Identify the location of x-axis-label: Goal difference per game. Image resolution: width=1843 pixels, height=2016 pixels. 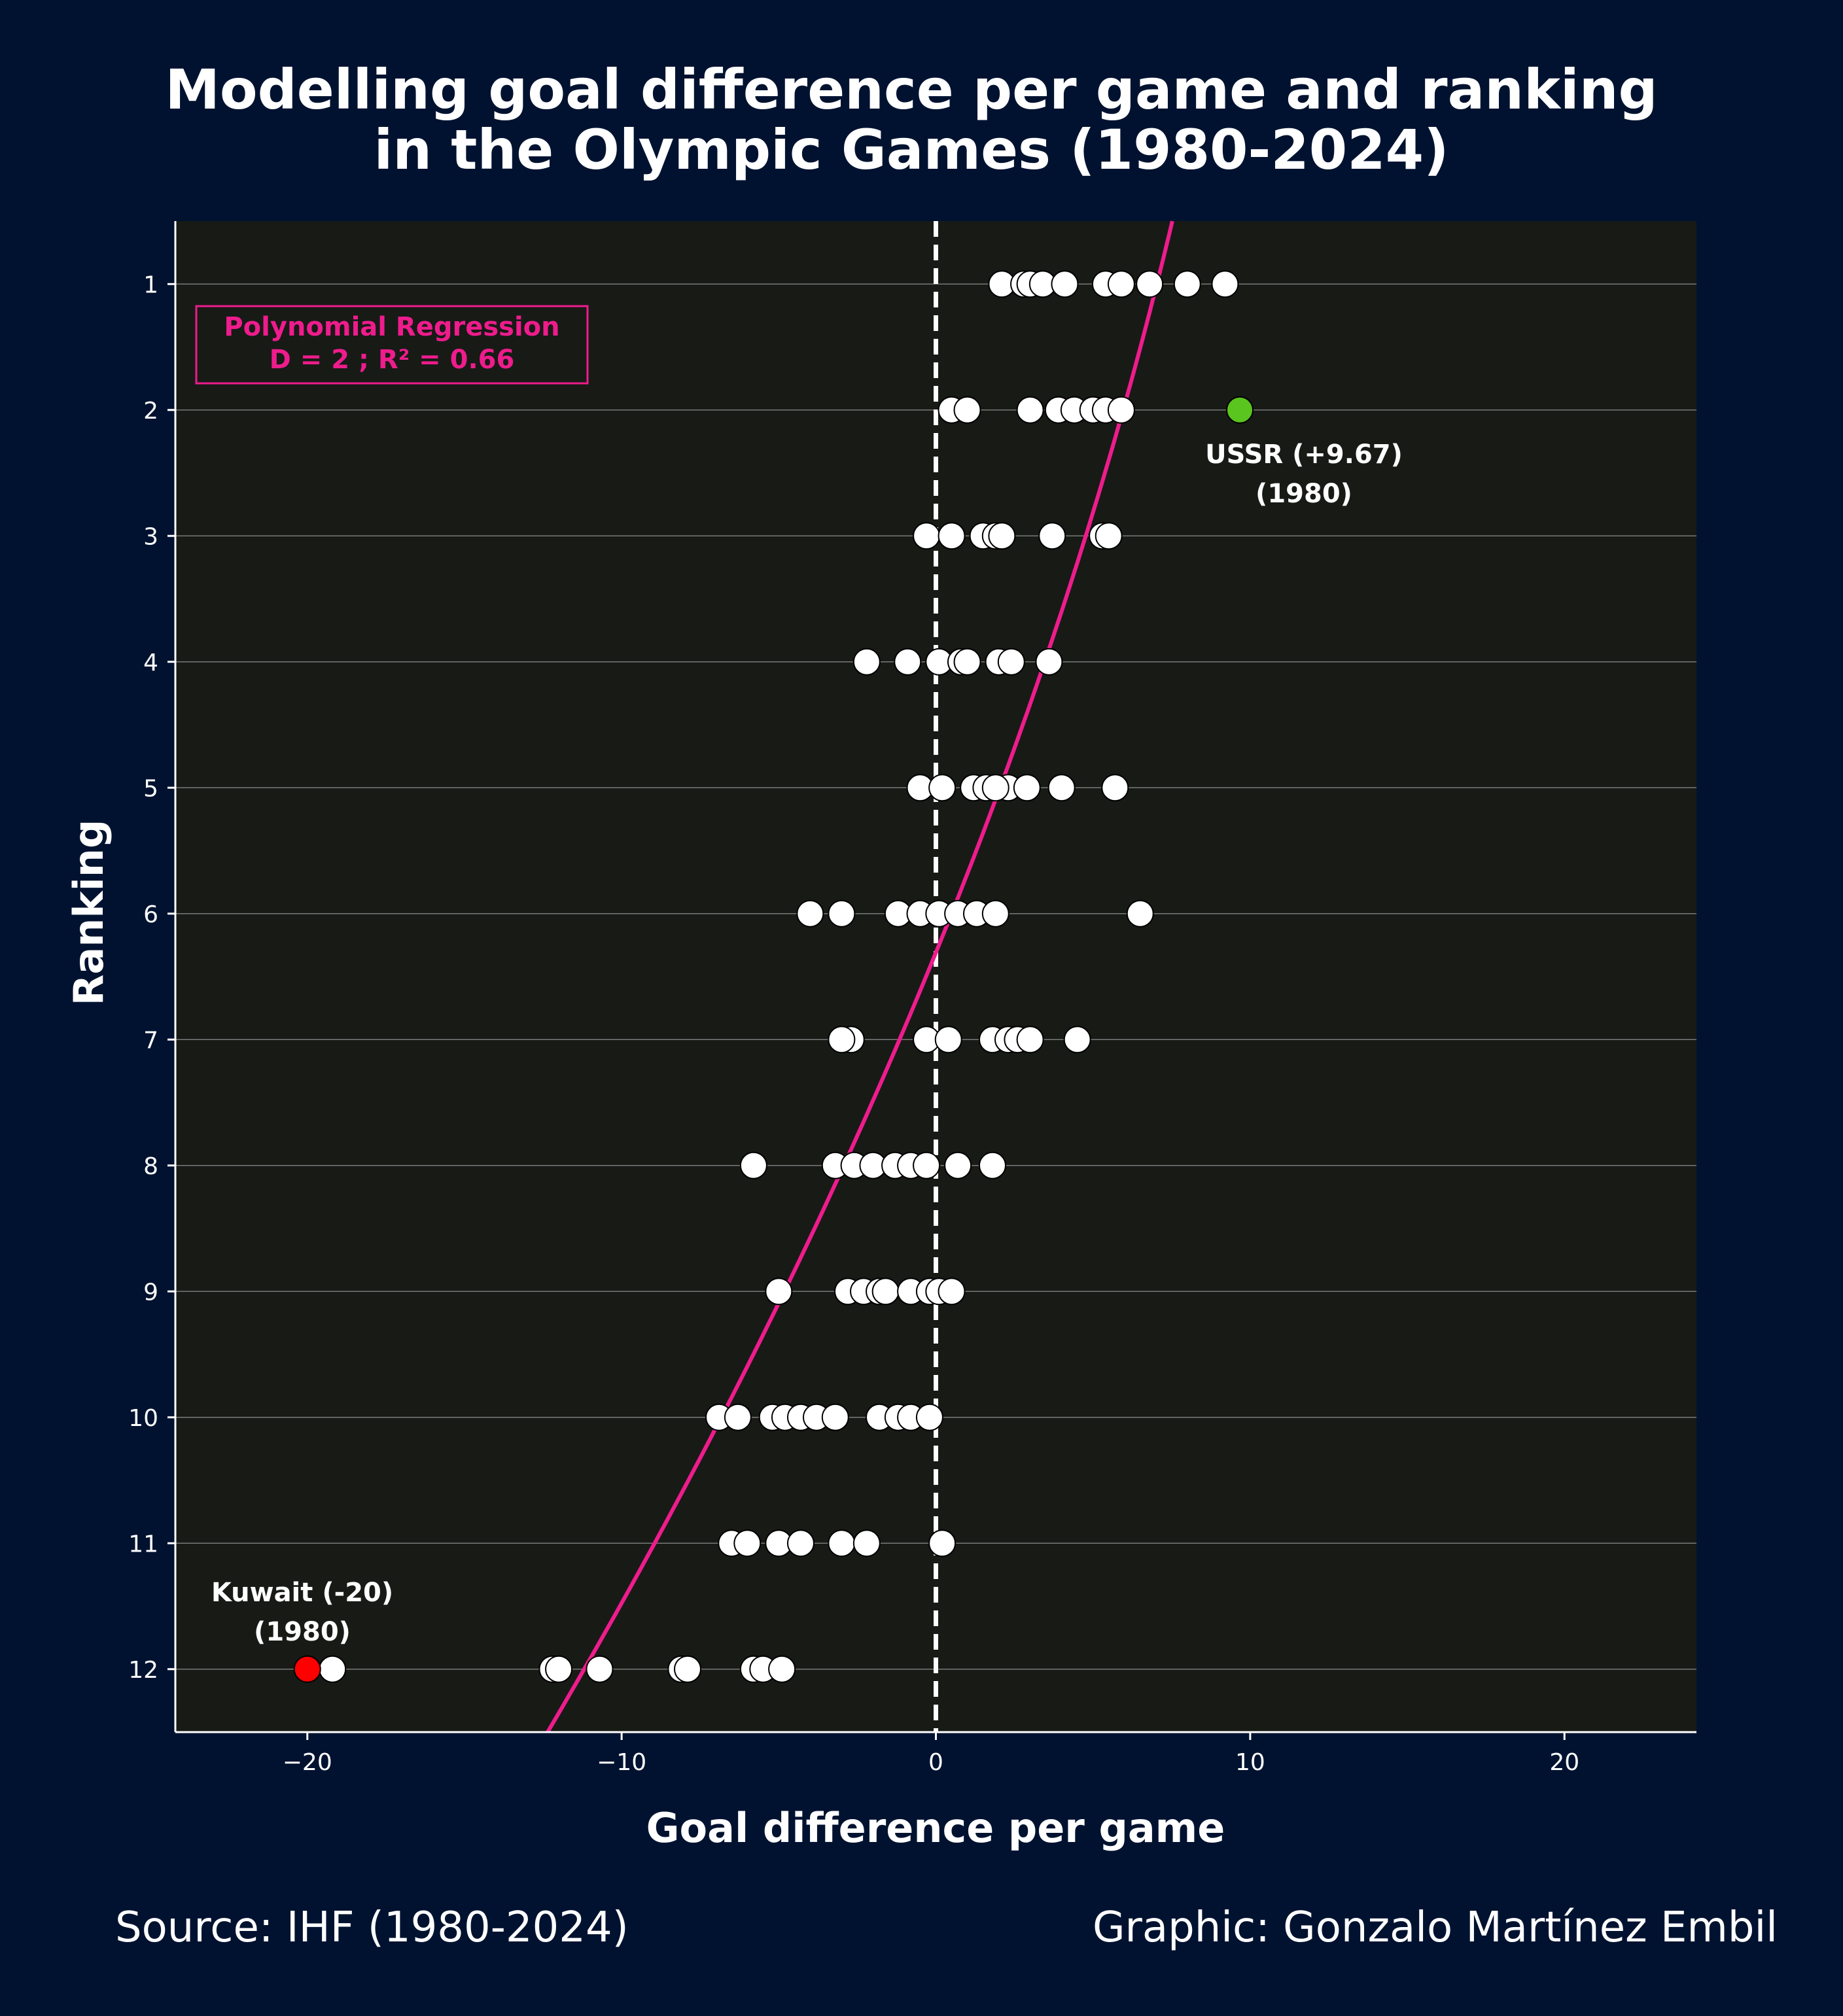
(936, 1828).